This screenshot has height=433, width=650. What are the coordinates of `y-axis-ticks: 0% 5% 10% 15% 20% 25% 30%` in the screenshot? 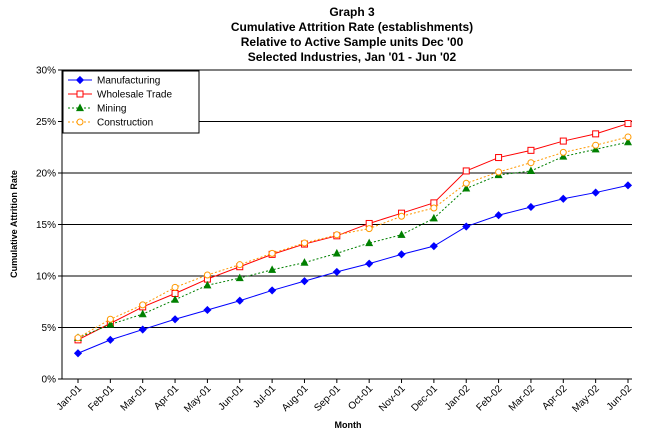 It's located at (49, 226).